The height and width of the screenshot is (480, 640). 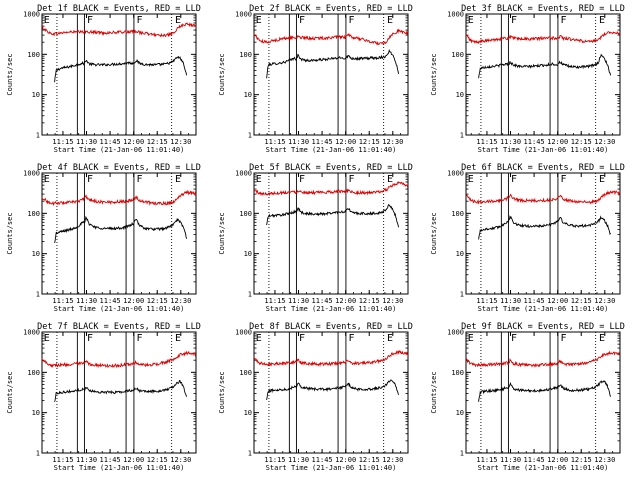 What do you see at coordinates (331, 327) in the screenshot?
I see `panel-title: Det 8f BLACK = Events, RED = LLD` at bounding box center [331, 327].